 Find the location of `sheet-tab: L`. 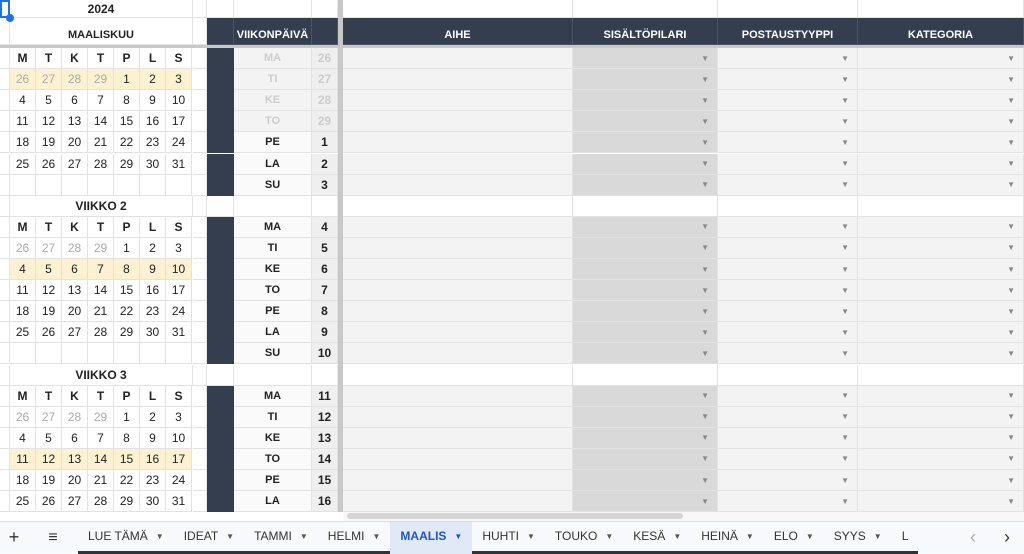

sheet-tab: L is located at coordinates (905, 538).